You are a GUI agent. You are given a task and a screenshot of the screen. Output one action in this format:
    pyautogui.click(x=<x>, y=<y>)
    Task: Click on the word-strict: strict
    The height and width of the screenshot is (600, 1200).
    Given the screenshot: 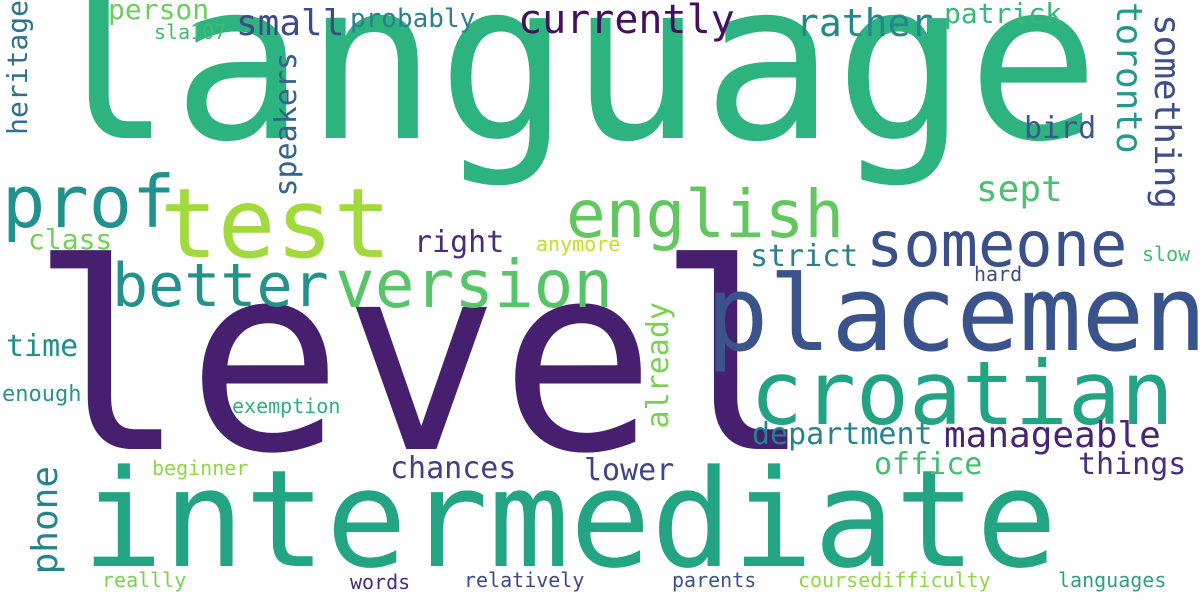 What is the action you would take?
    pyautogui.click(x=804, y=256)
    